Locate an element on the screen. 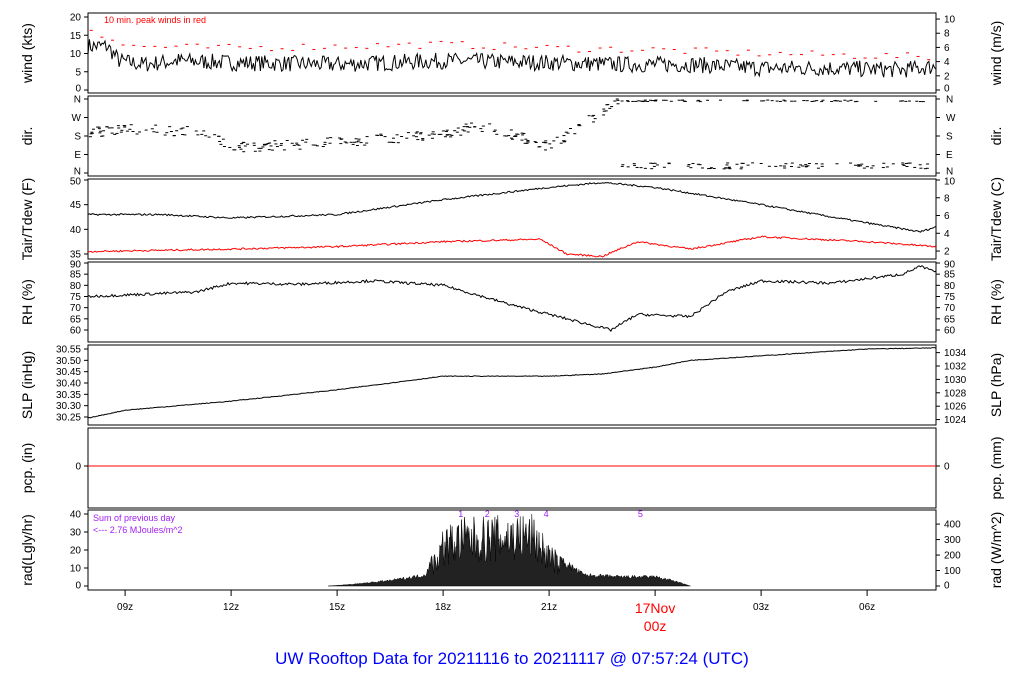 The image size is (1024, 700). y-tick-label-right: 1032 is located at coordinates (955, 367).